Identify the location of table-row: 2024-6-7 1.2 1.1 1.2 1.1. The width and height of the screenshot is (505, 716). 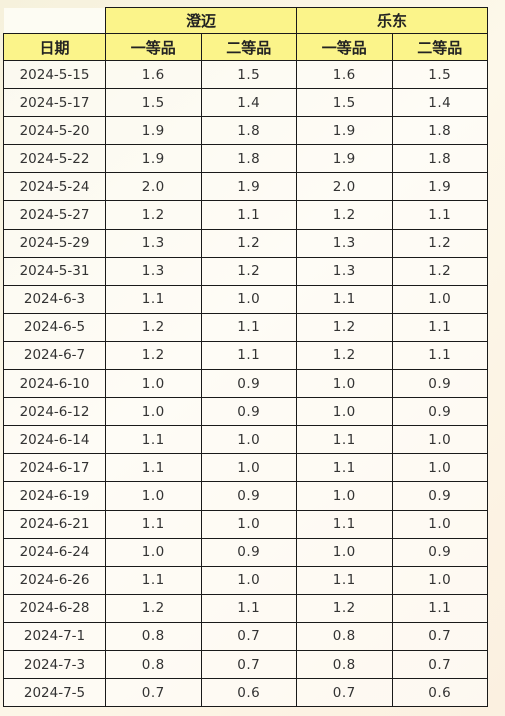
(246, 355).